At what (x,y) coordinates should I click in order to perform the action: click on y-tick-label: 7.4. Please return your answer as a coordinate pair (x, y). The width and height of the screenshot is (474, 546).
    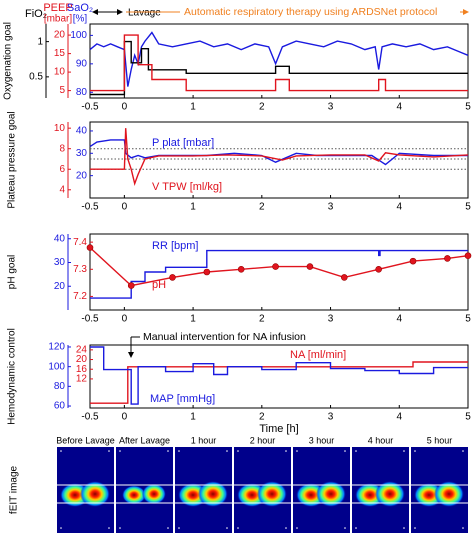
    Looking at the image, I should click on (80, 242).